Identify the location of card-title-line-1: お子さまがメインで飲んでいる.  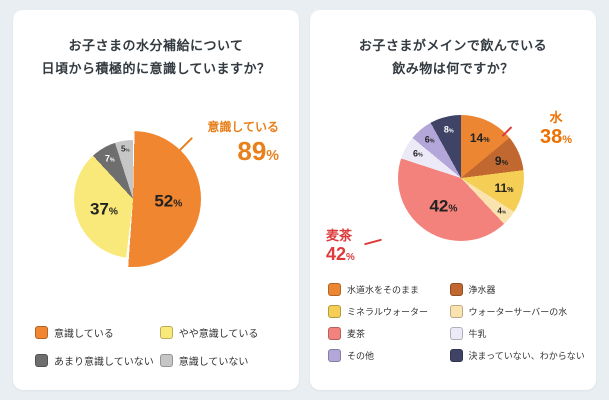
(453, 45).